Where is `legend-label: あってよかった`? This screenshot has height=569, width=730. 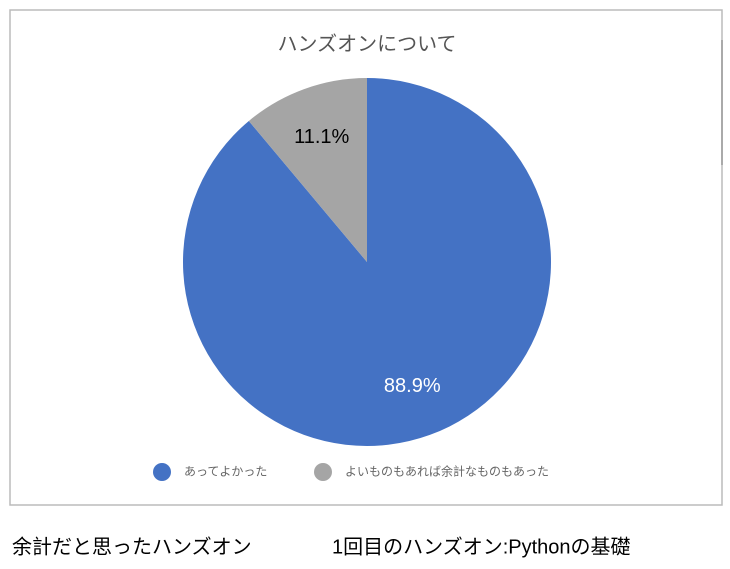
legend-label: あってよかった is located at coordinates (225, 472).